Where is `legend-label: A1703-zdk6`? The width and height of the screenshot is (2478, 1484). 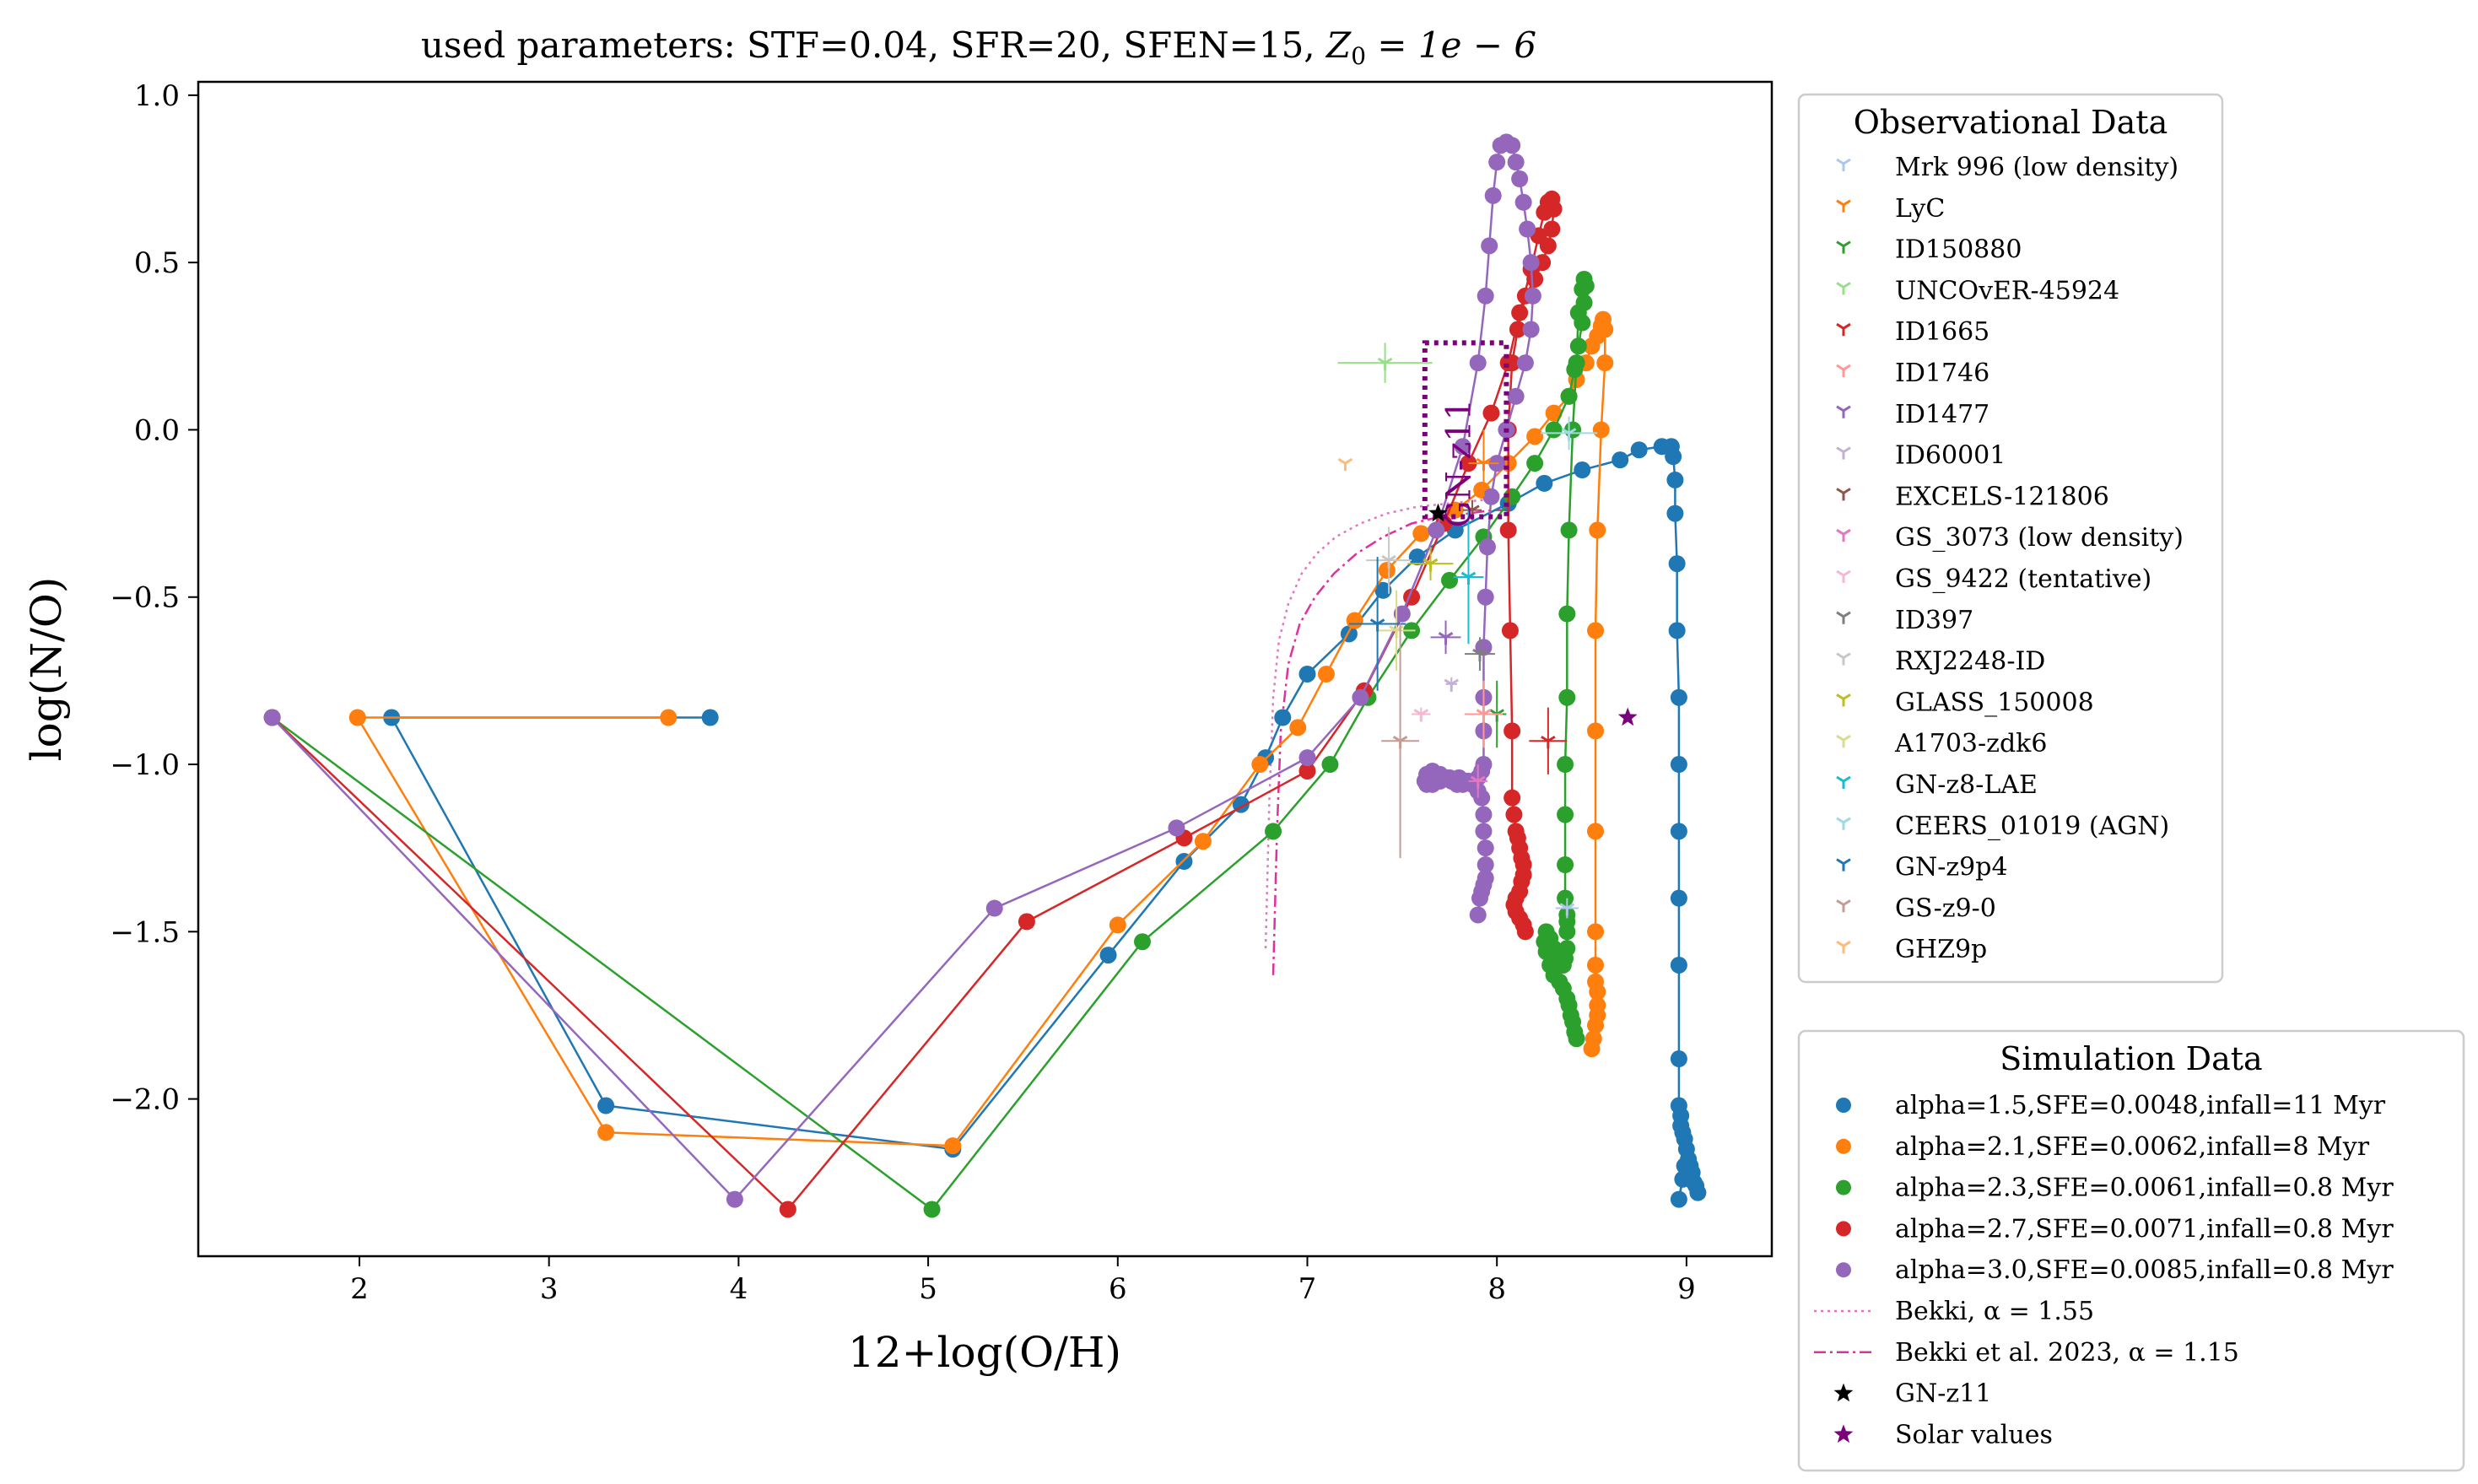
legend-label: A1703-zdk6 is located at coordinates (1971, 743).